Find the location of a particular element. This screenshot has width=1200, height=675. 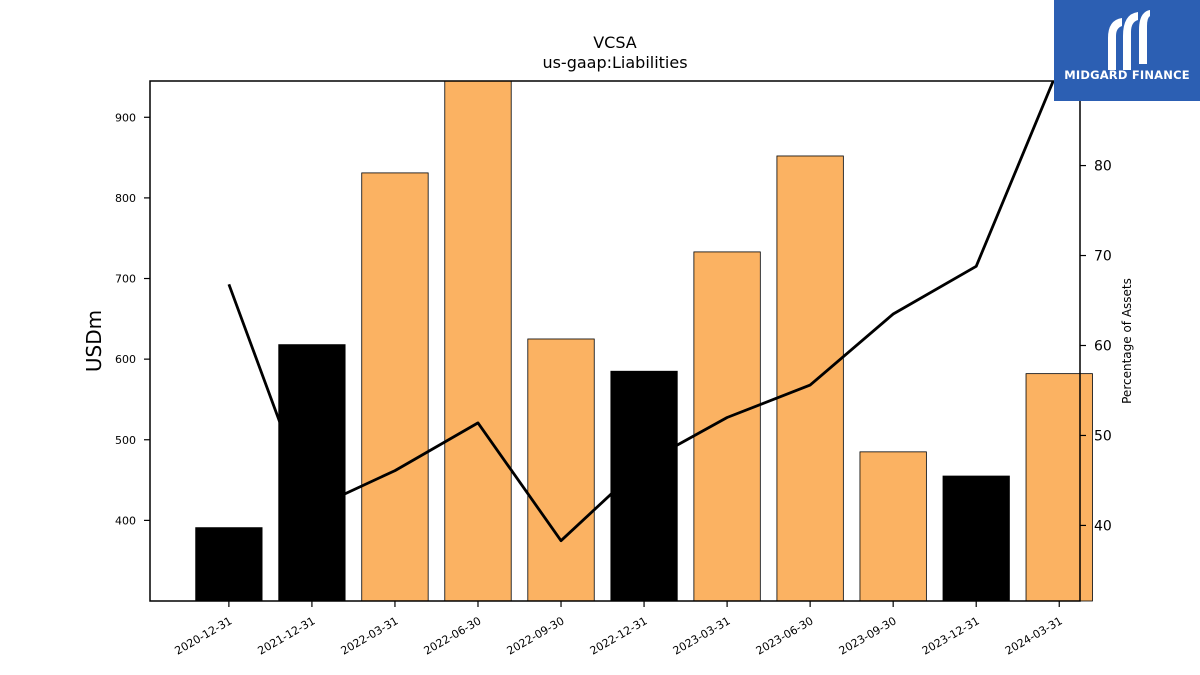

x-tick-label-2022-12-31: 2022-12-31 is located at coordinates (619, 635).